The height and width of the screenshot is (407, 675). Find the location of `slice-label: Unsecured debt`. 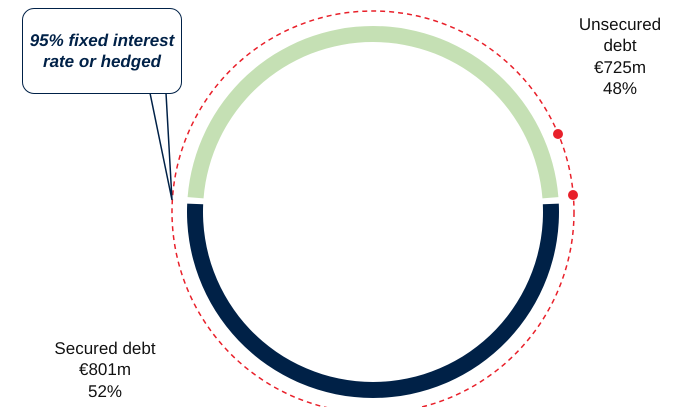

slice-label: Unsecured debt is located at coordinates (620, 35).